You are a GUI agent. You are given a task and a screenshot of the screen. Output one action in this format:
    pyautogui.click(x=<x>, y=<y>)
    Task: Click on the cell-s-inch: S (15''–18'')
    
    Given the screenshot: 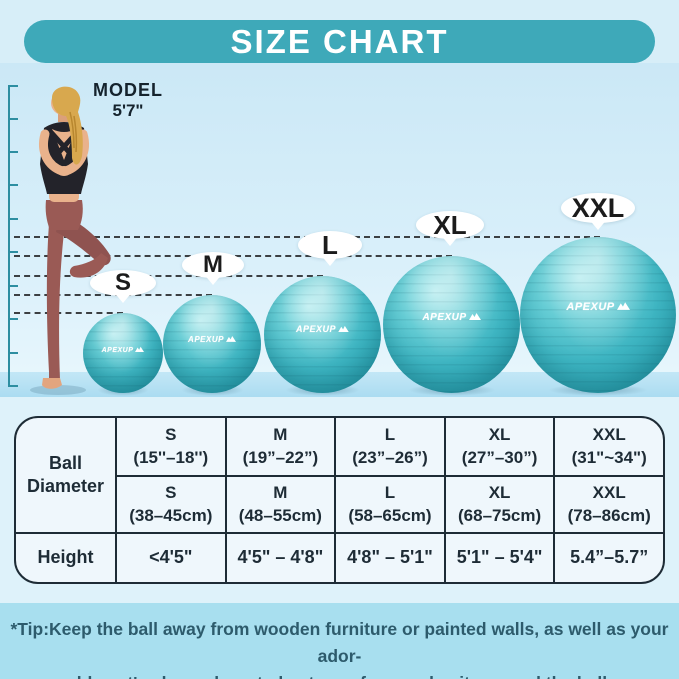 What is the action you would take?
    pyautogui.click(x=170, y=446)
    